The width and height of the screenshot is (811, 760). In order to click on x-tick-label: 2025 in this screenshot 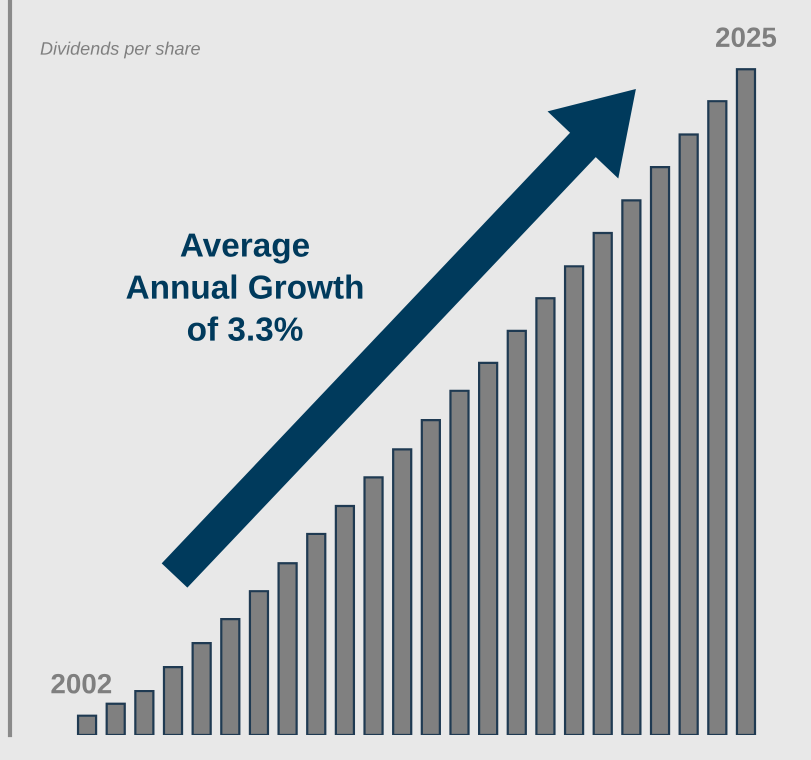, I will do `click(746, 37)`.